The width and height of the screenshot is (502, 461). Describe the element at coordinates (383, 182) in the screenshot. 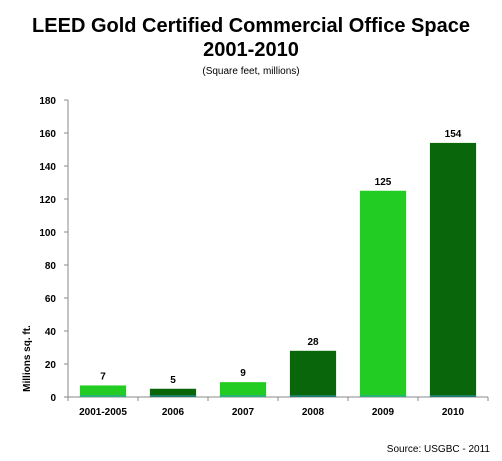

I see `data-label: 125` at that location.